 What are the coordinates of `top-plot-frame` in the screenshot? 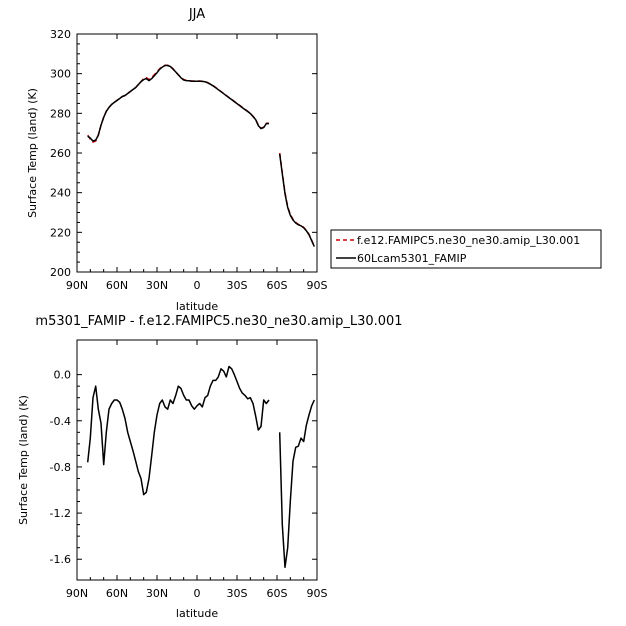 It's located at (197, 153).